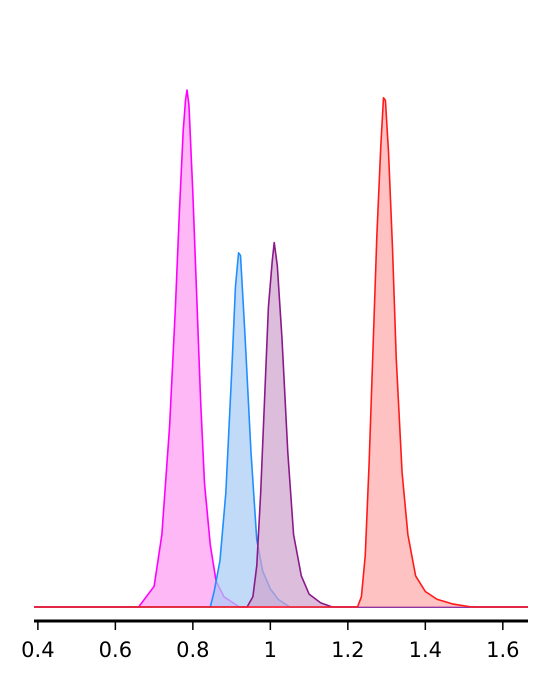  What do you see at coordinates (425, 650) in the screenshot?
I see `x-tick-label: 1.4` at bounding box center [425, 650].